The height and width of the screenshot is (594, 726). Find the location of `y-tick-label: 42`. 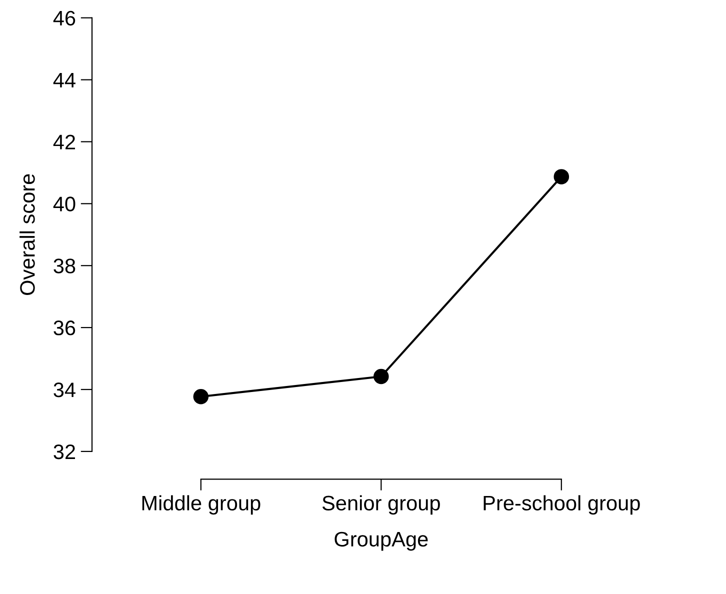

y-tick-label: 42 is located at coordinates (64, 142).